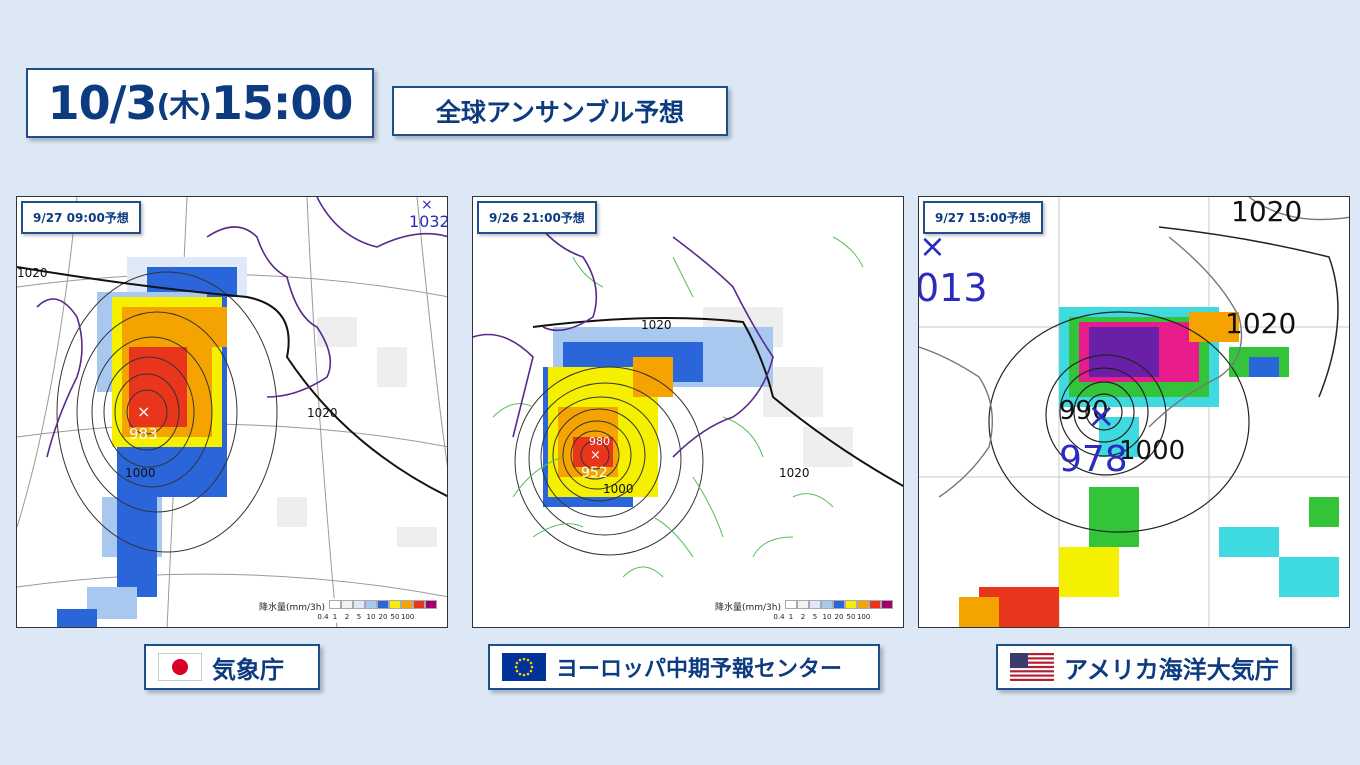 The width and height of the screenshot is (1360, 765). I want to click on weekday-text: (木), so click(183, 106).